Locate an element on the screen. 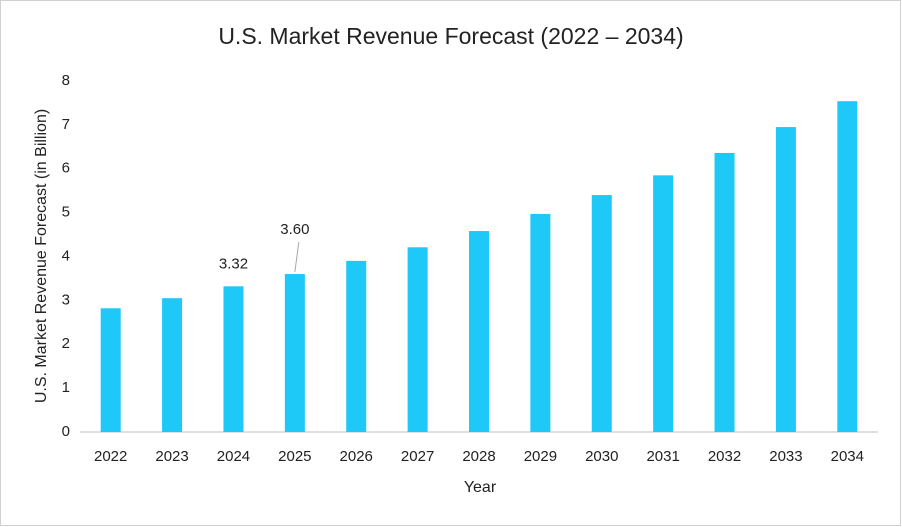 This screenshot has height=527, width=902. x-tick-label: 2022 is located at coordinates (110, 456).